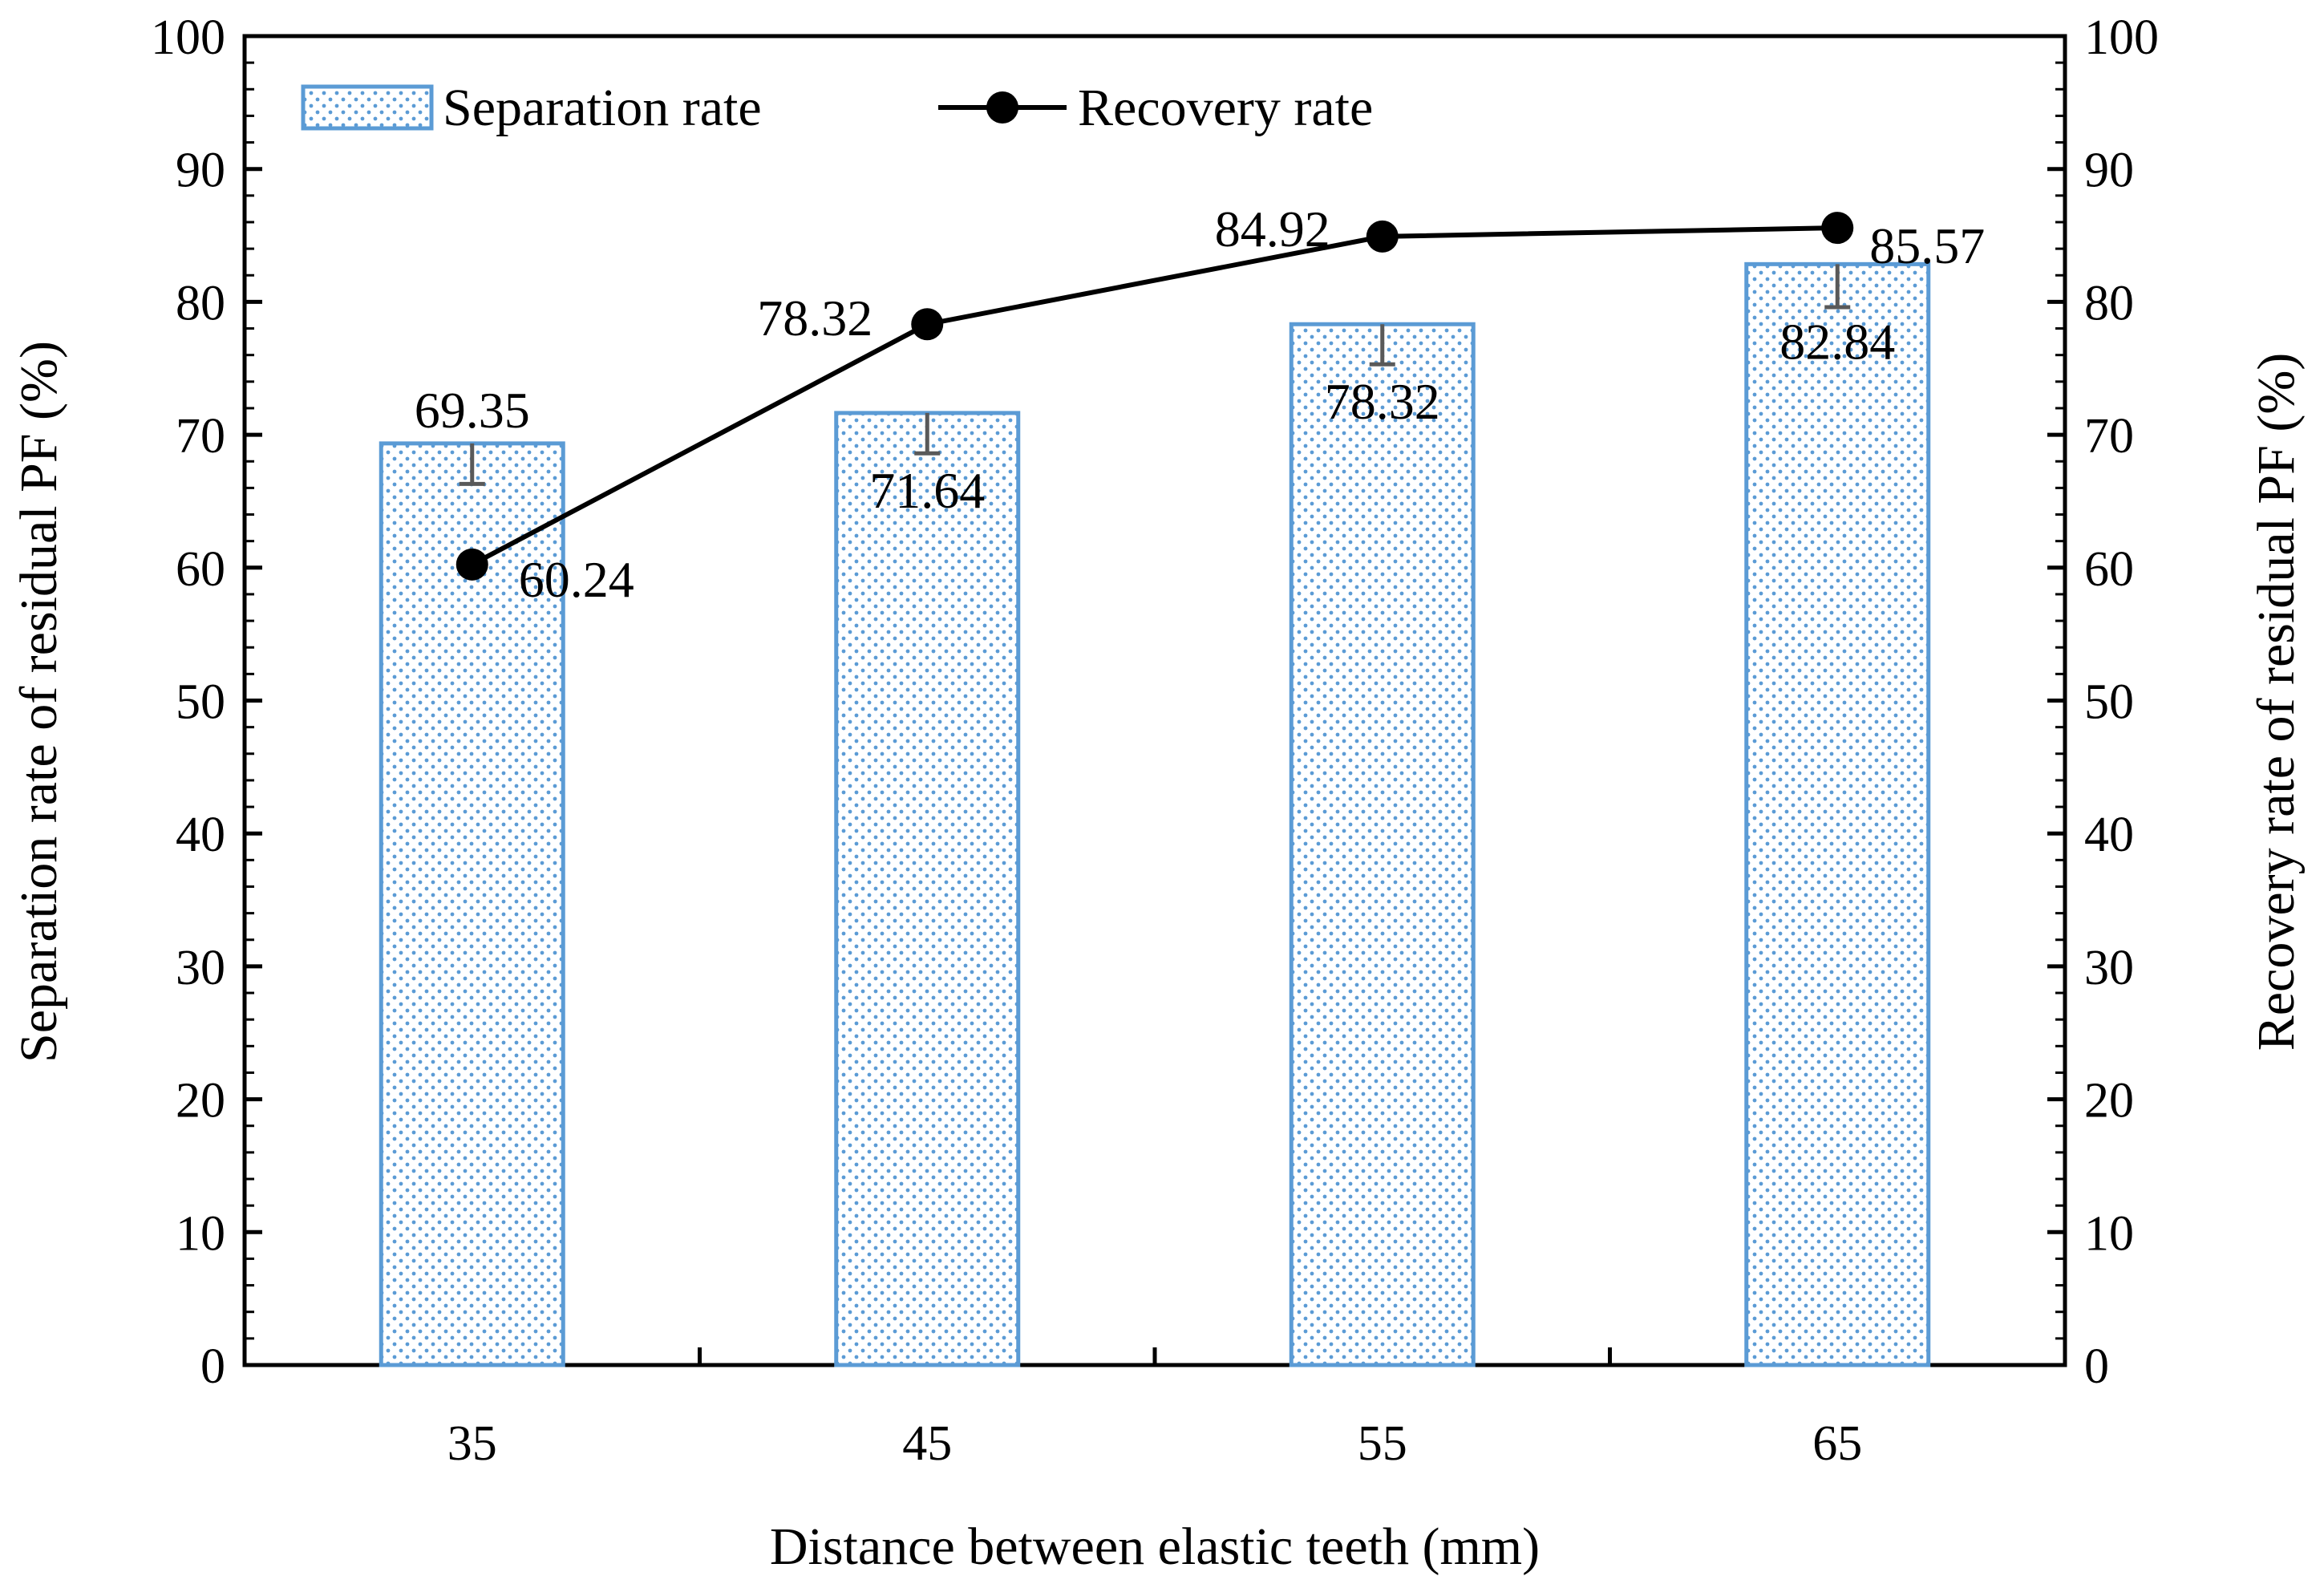 The height and width of the screenshot is (1588, 2324). Describe the element at coordinates (1154, 1409) in the screenshot. I see `x-axis: 35 45 55 65` at that location.